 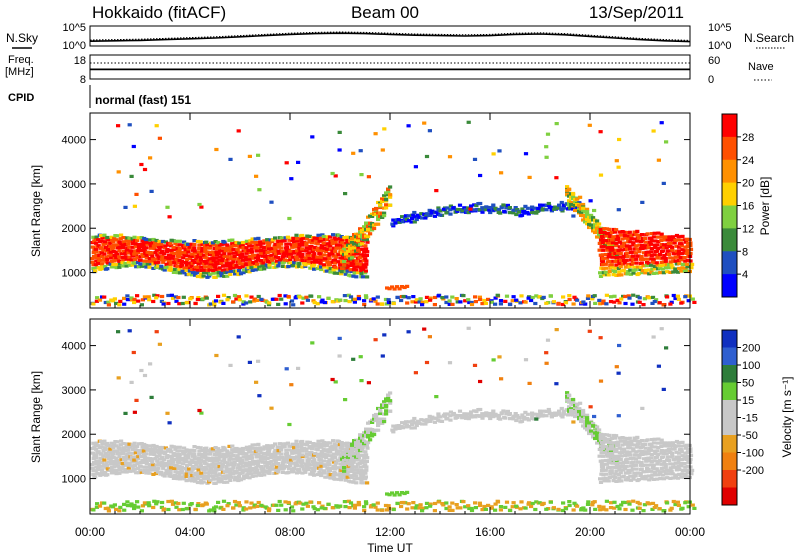 What do you see at coordinates (729, 171) in the screenshot?
I see `power-colorbar-cell` at bounding box center [729, 171].